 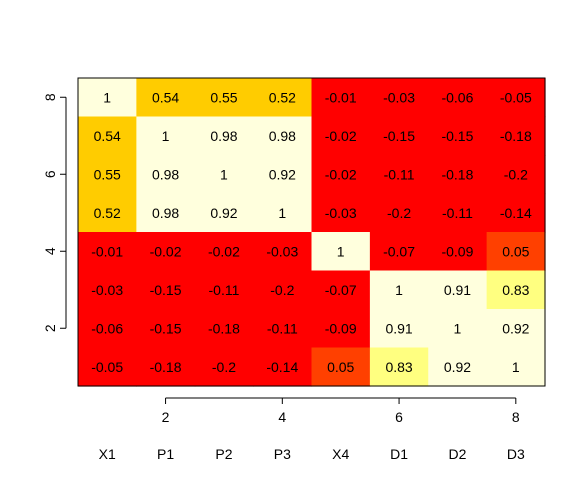 What do you see at coordinates (50, 97) in the screenshot?
I see `y-tick-label: 8` at bounding box center [50, 97].